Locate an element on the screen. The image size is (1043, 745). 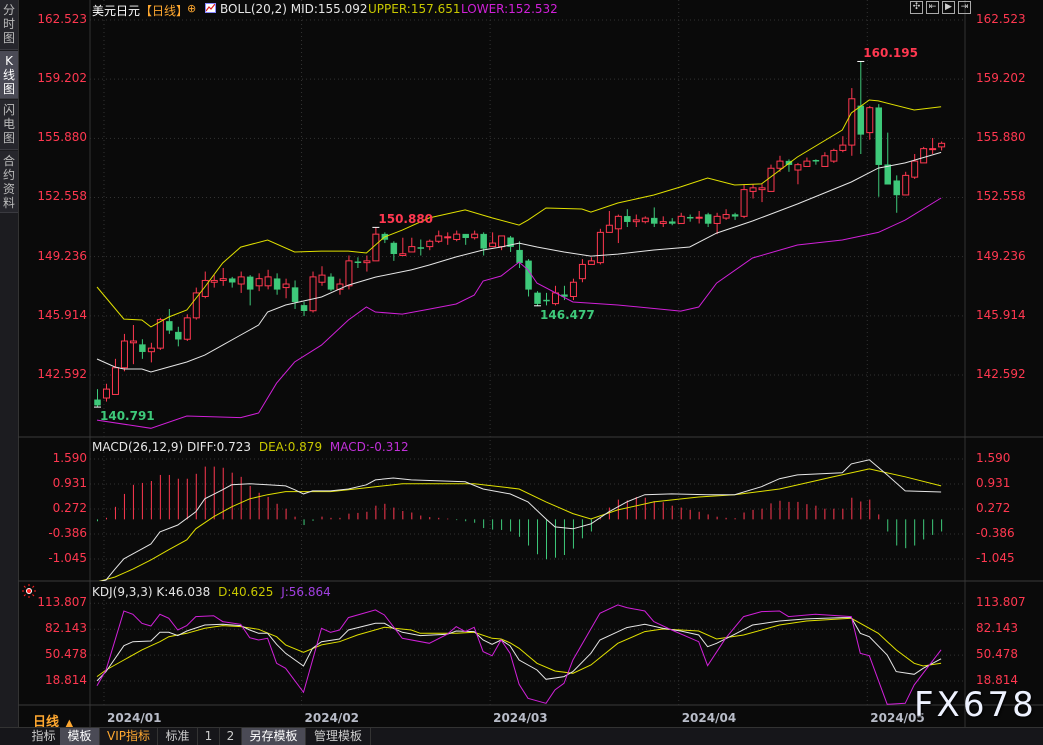
kdj-tick-label-right: 82.143 is located at coordinates (997, 628).